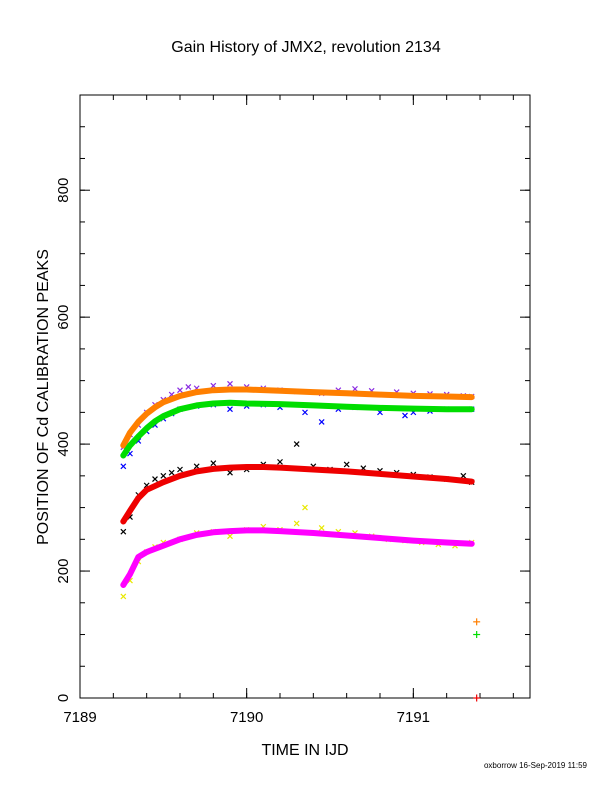  I want to click on y-tick-label: 600, so click(63, 317).